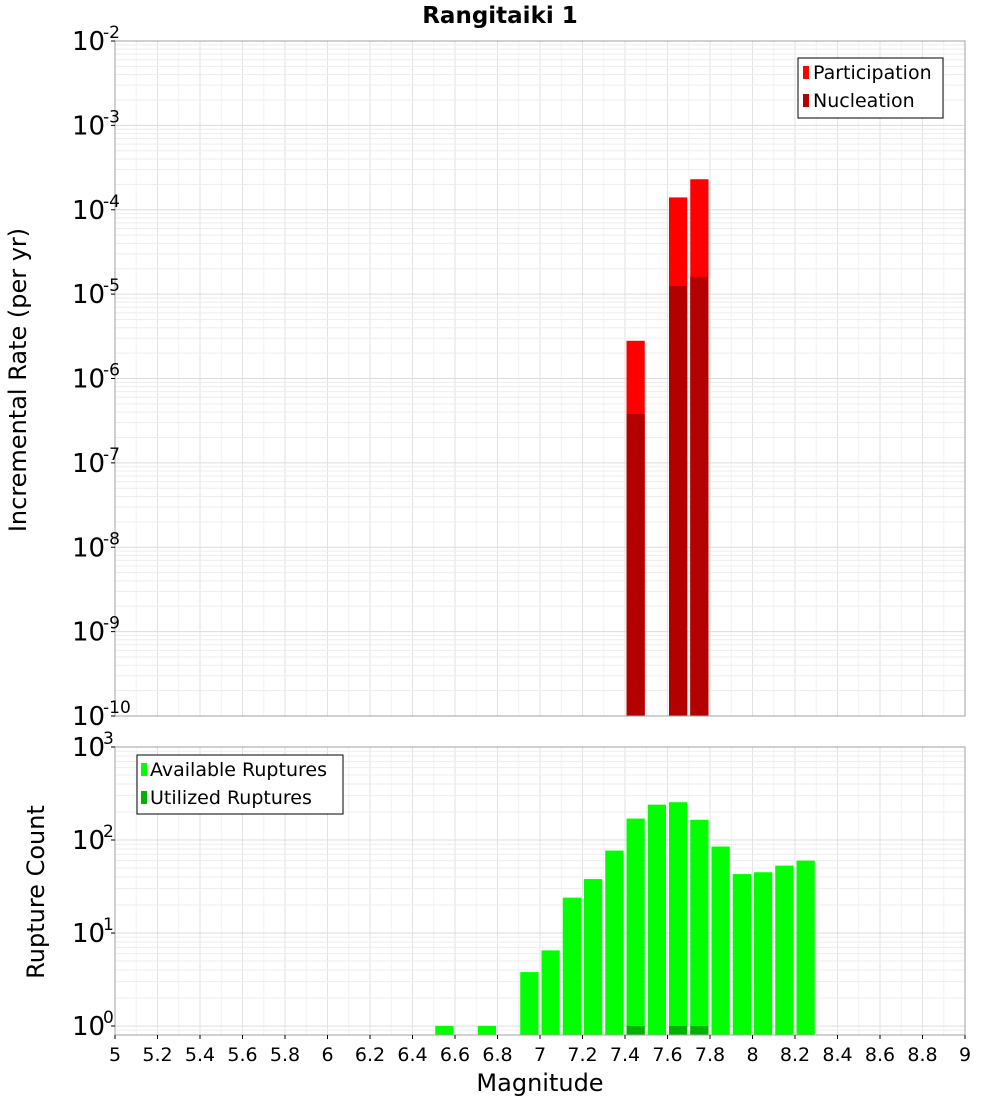 Image resolution: width=1000 pixels, height=1100 pixels. Describe the element at coordinates (157, 1055) in the screenshot. I see `x-tick-label: 5.2` at that location.